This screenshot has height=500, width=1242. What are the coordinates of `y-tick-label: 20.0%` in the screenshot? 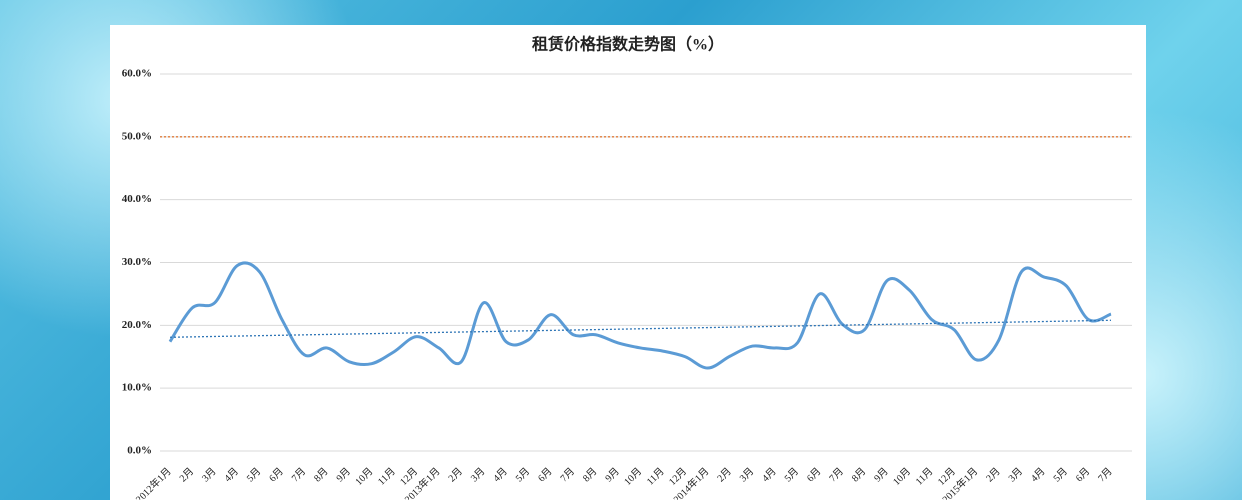 It's located at (137, 325).